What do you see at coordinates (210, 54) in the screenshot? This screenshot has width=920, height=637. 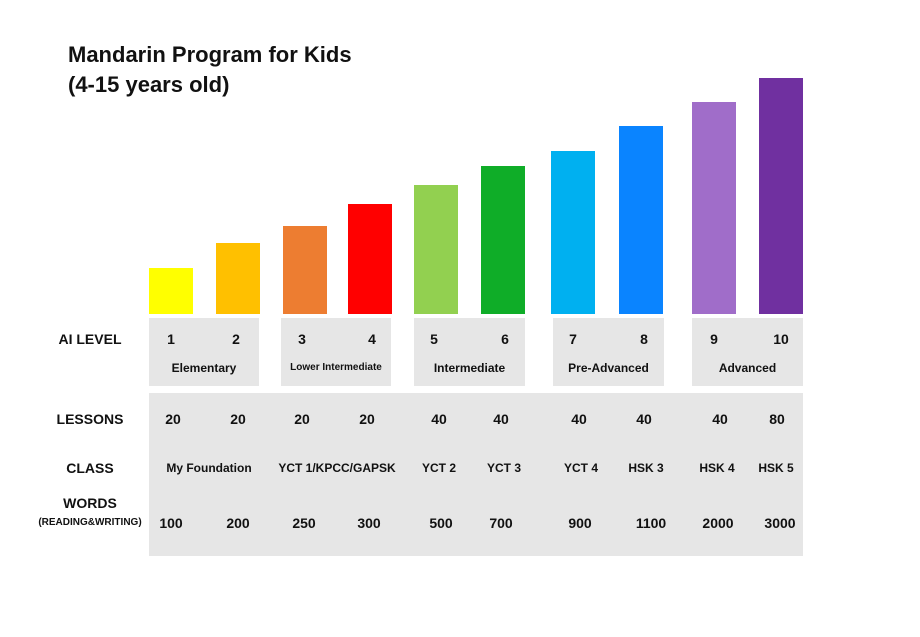 I see `title-line-1: Mandarin Program for Kids` at bounding box center [210, 54].